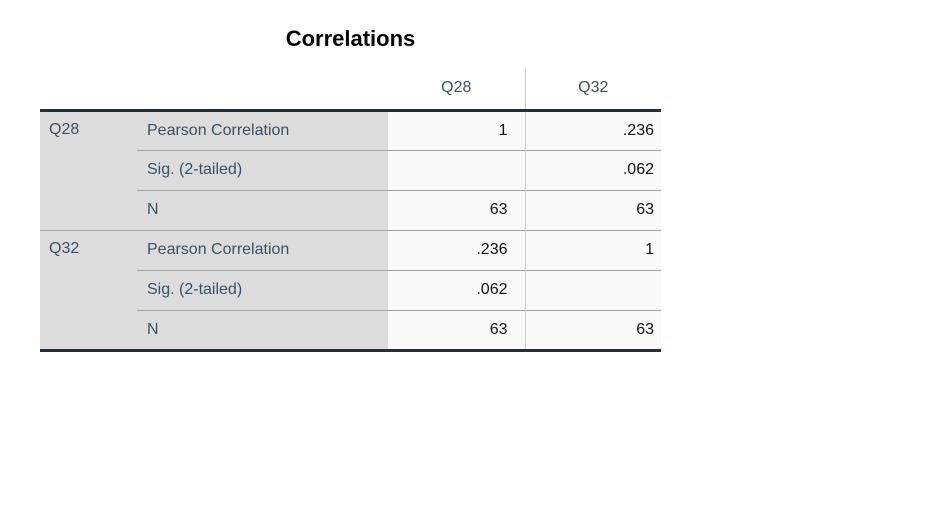 This screenshot has height=516, width=938. What do you see at coordinates (592, 90) in the screenshot?
I see `column-header-q32: Q32` at bounding box center [592, 90].